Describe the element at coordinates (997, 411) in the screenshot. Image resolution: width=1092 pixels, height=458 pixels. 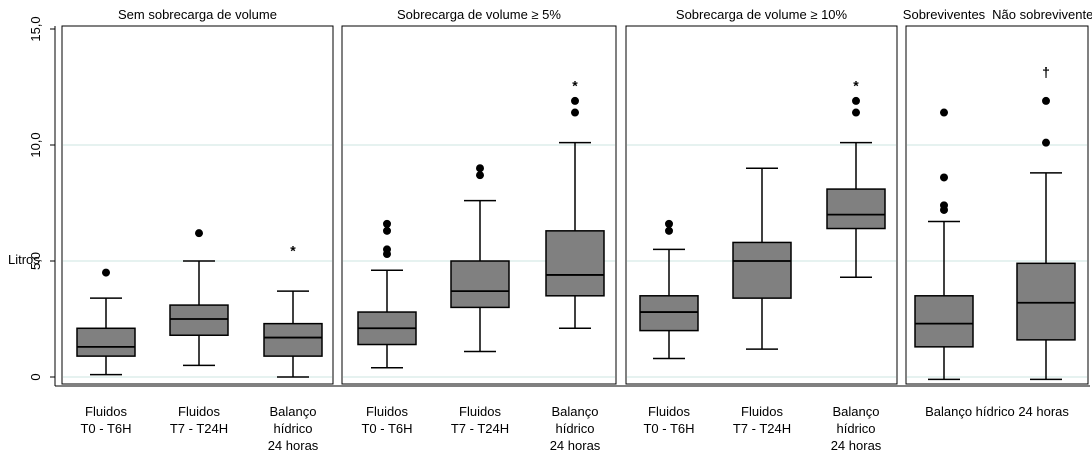
I see `panel-x-label: Balanço hídrico 24 horas` at that location.